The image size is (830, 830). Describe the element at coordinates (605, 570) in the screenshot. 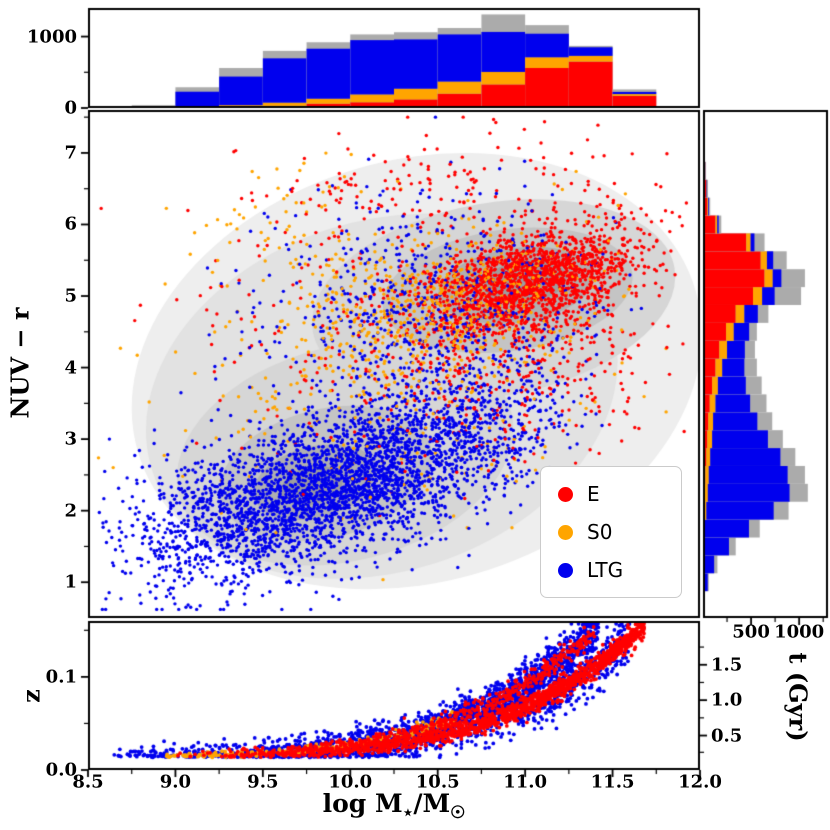

I see `legend-label-ltg: LTG` at that location.